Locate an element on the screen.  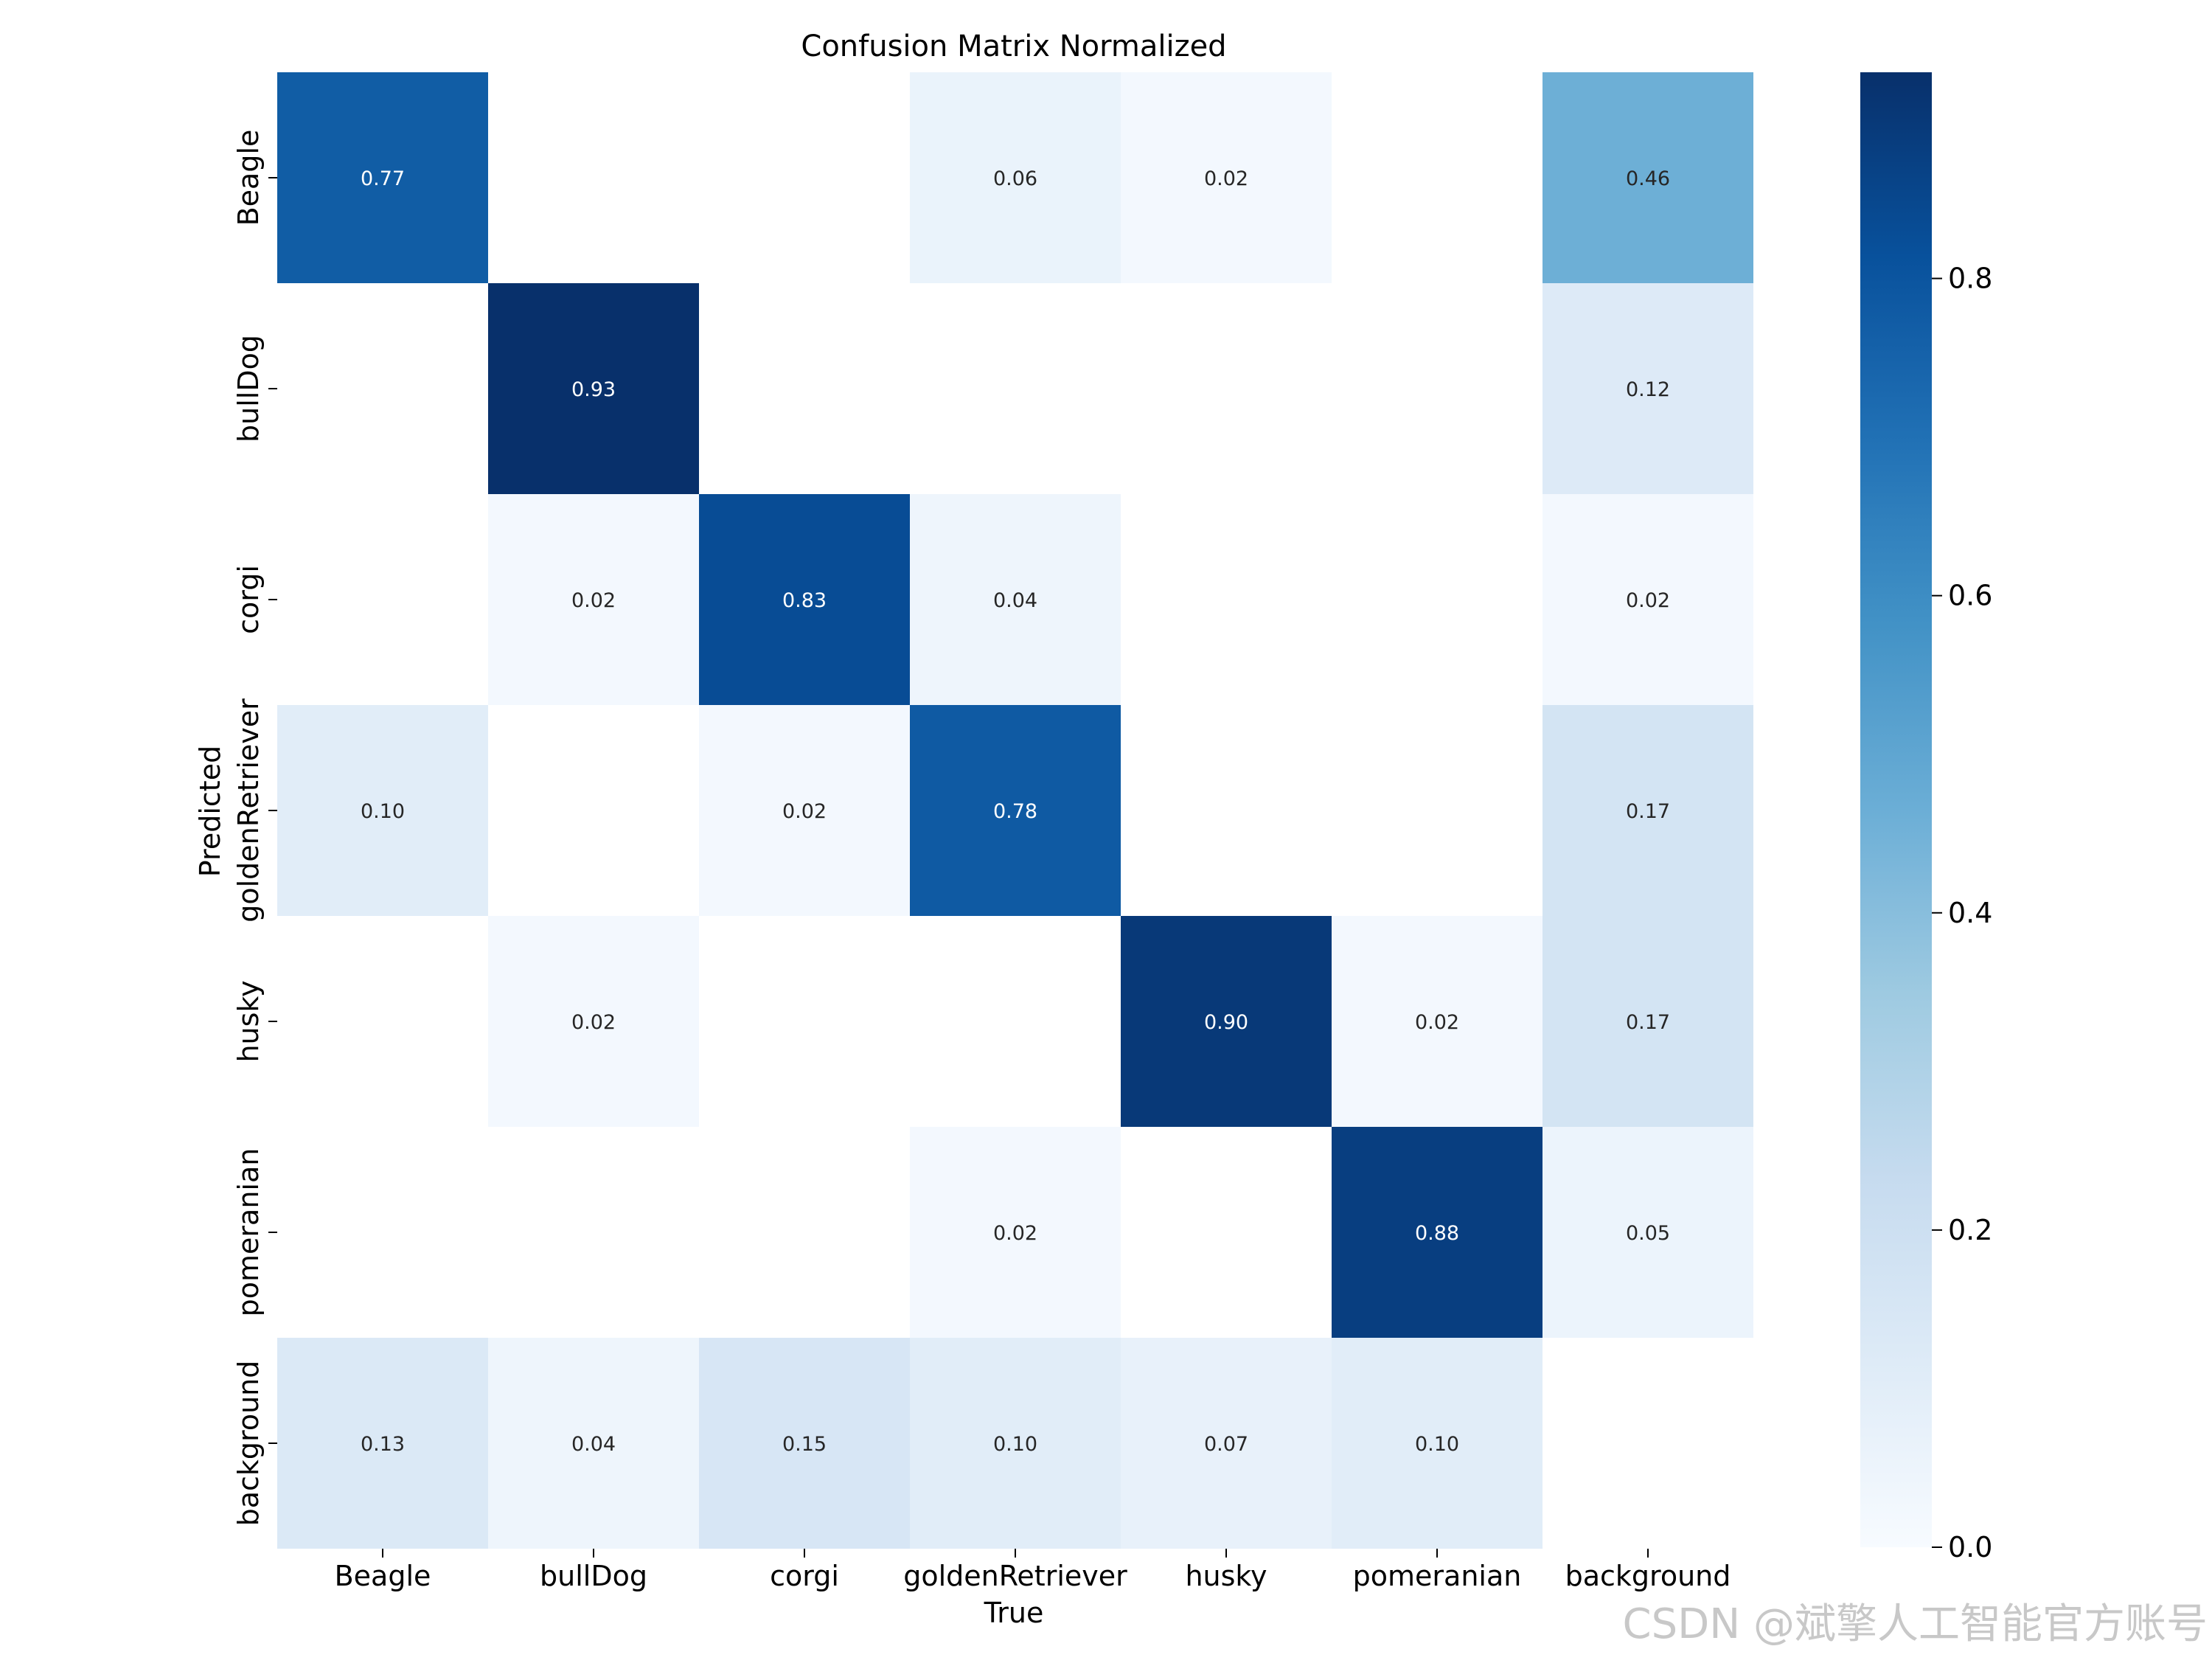
x-tick-label: background is located at coordinates (1648, 1576).